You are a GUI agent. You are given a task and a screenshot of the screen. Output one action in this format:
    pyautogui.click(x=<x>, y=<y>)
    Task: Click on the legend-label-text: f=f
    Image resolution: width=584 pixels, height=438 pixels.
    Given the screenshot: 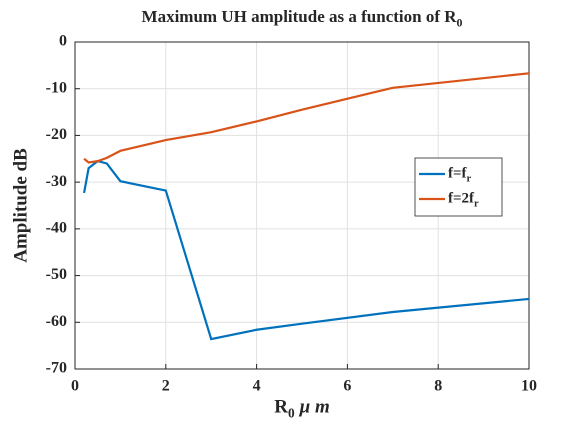 What is the action you would take?
    pyautogui.click(x=458, y=173)
    